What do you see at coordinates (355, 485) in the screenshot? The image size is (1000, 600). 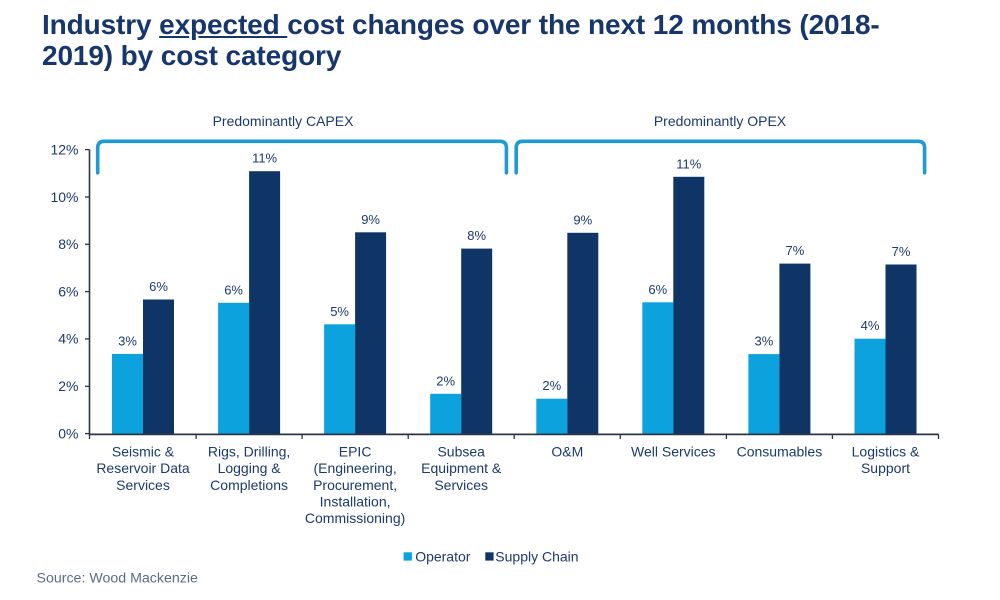 I see `svg-text: Procurement,` at bounding box center [355, 485].